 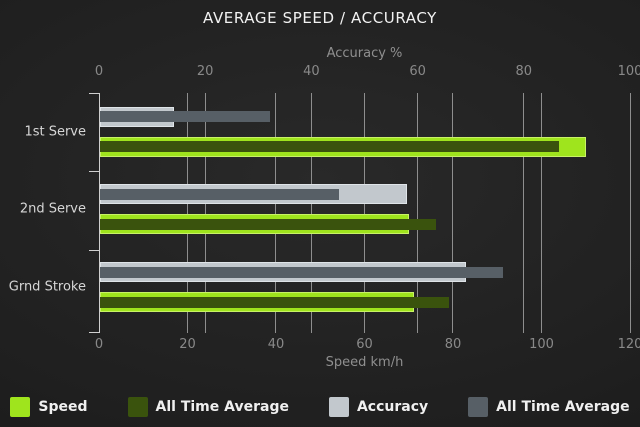 What do you see at coordinates (524, 71) in the screenshot?
I see `top-axis-tick-label: 80` at bounding box center [524, 71].